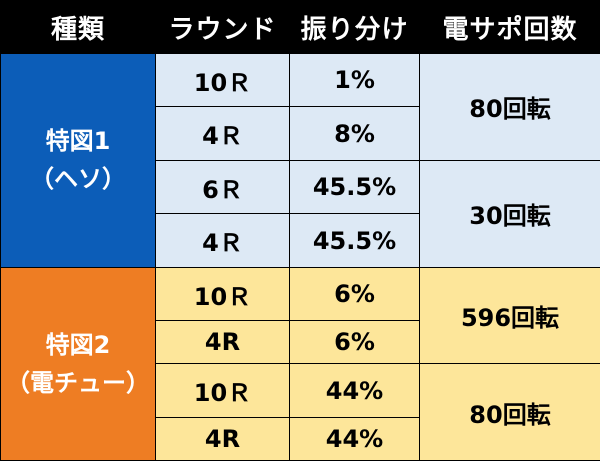 This screenshot has height=461, width=600. I want to click on group2-subname: （電チュー）, so click(78, 382).